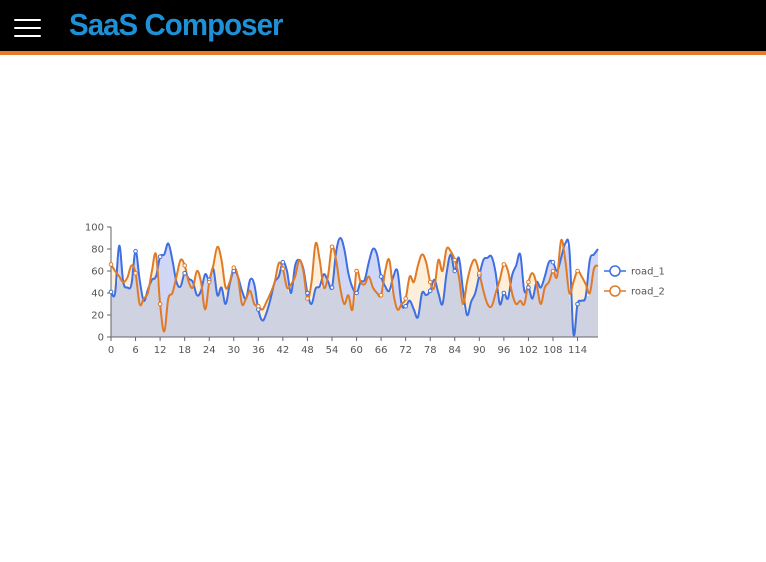 Image resolution: width=766 pixels, height=562 pixels. I want to click on y-tick-label: 100, so click(94, 228).